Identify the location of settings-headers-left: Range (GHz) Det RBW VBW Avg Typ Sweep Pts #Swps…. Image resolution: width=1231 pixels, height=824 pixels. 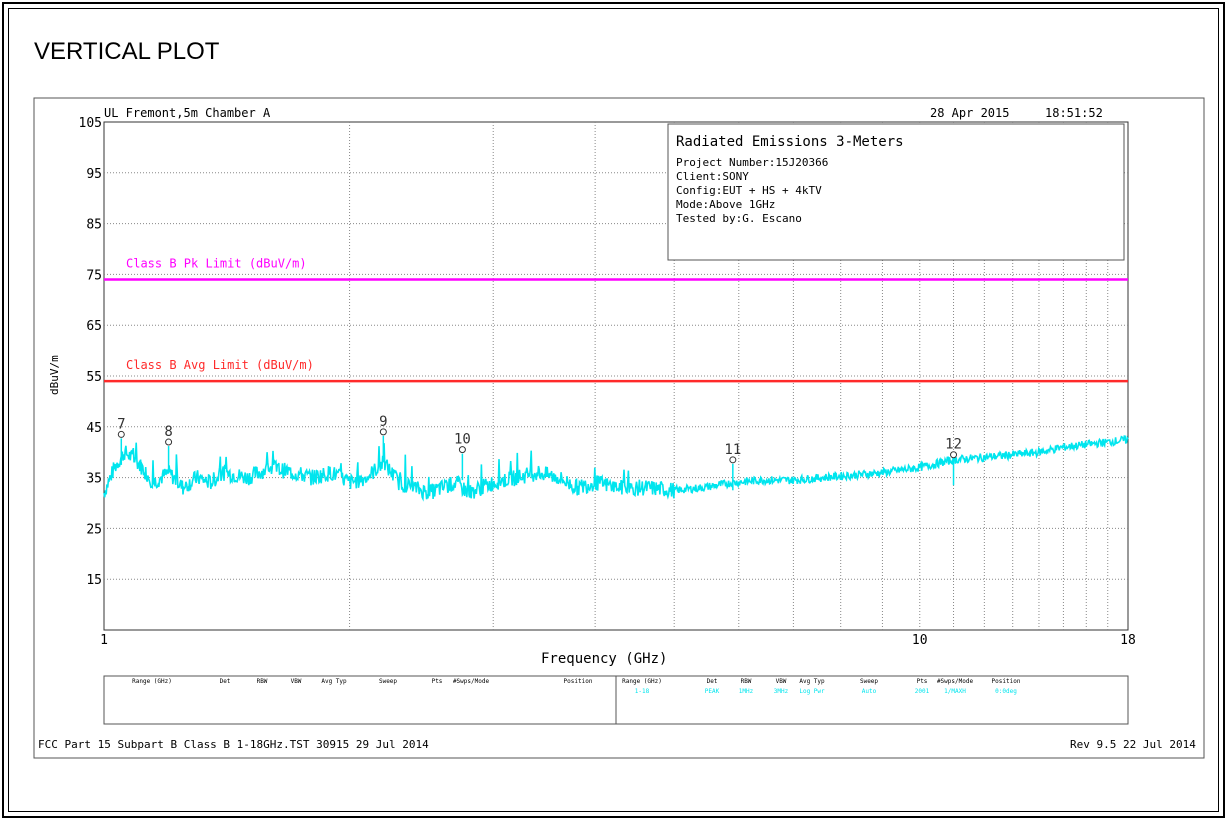
(362, 681).